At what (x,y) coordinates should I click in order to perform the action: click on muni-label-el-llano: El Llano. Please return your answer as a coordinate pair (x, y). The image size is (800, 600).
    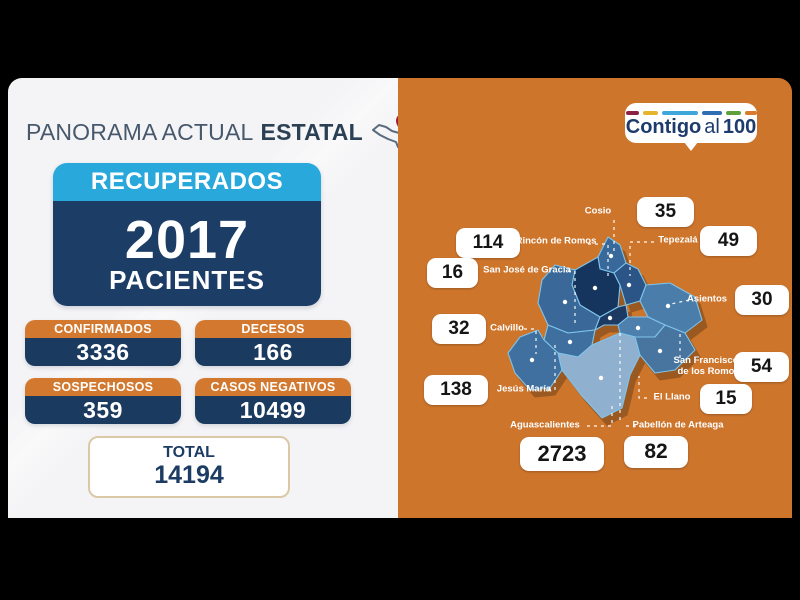
    Looking at the image, I should click on (672, 397).